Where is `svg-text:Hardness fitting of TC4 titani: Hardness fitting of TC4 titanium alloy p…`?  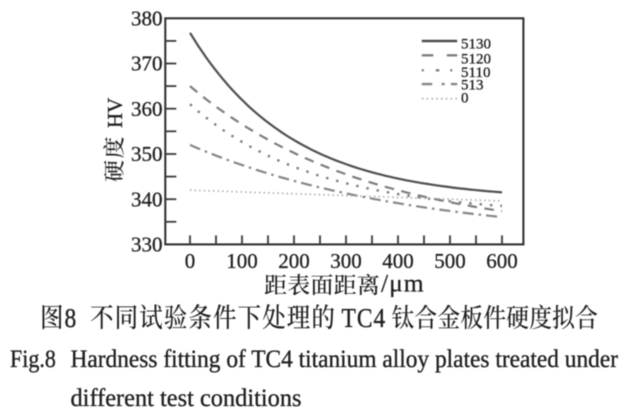 svg-text:Hardness fitting of TC4 titani: Hardness fitting of TC4 titanium alloy p… is located at coordinates (345, 360).